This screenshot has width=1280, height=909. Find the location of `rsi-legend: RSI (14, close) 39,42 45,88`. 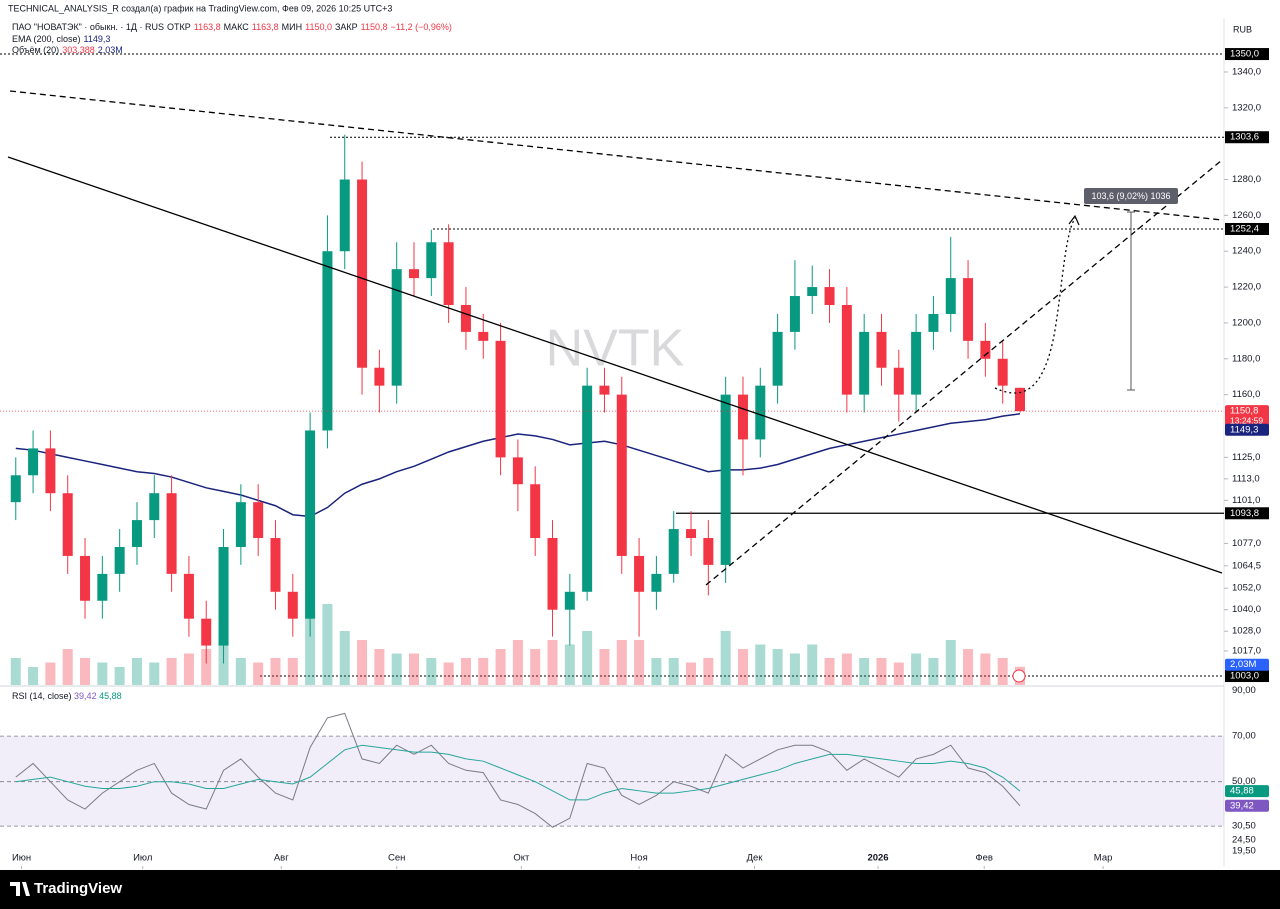

rsi-legend: RSI (14, close) 39,42 45,88 is located at coordinates (67, 696).